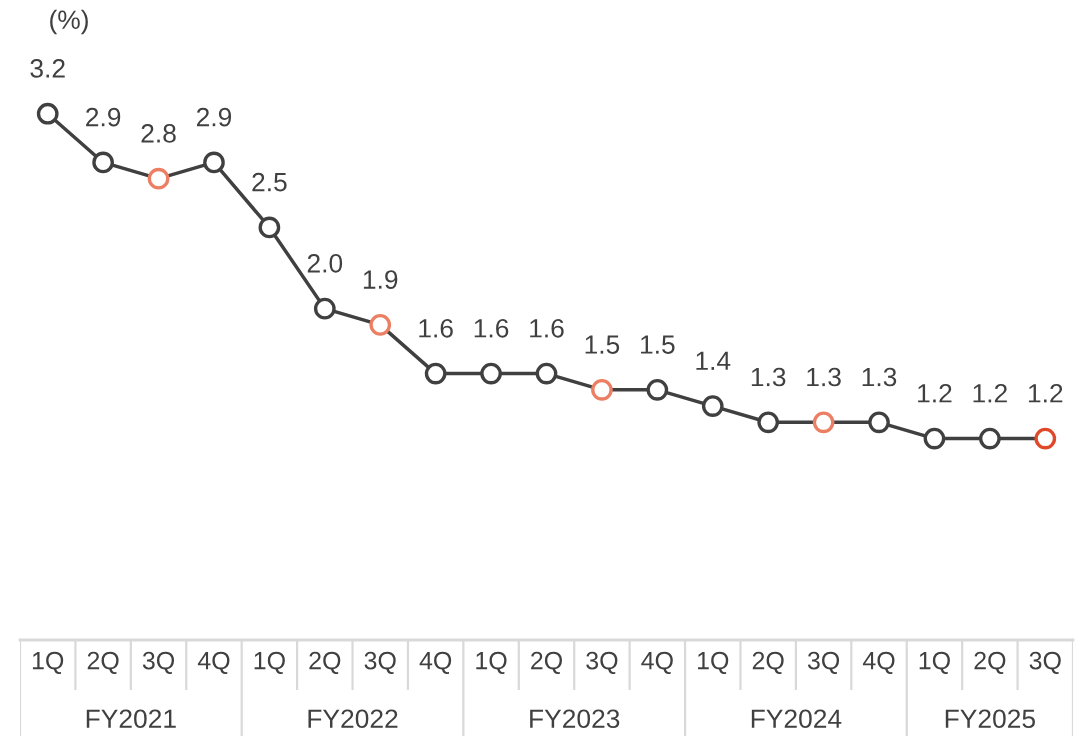 The width and height of the screenshot is (1092, 736). I want to click on data-label: 2.8, so click(158, 133).